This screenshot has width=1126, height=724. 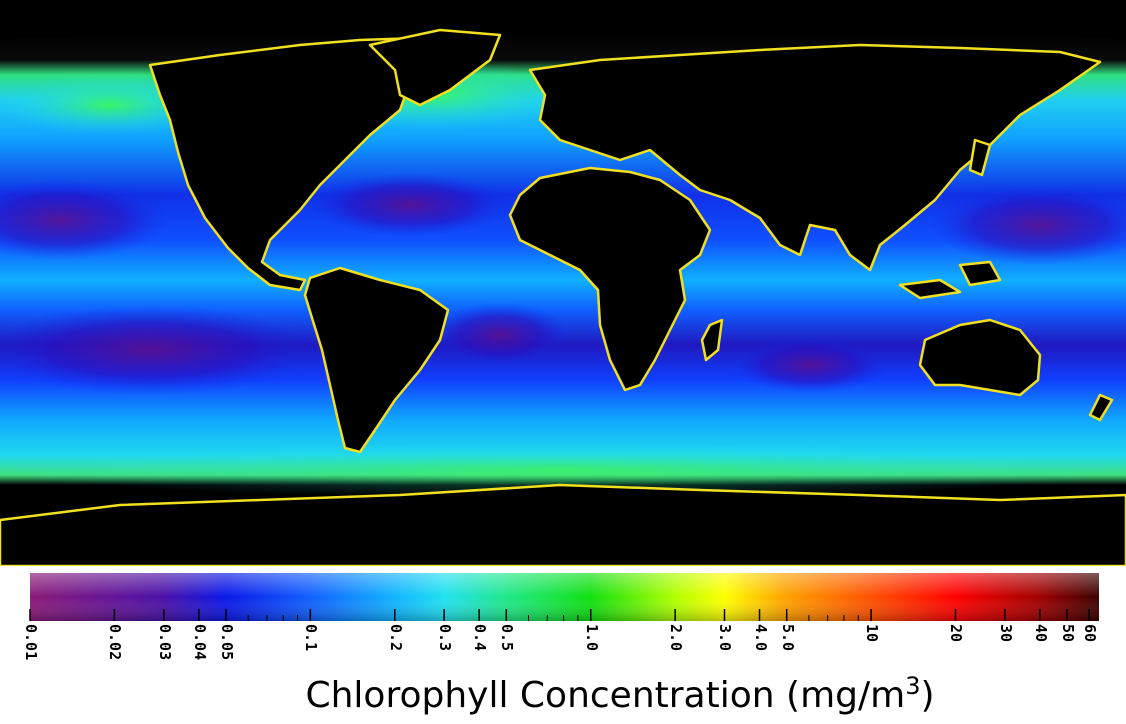 I want to click on land-antarctica, so click(x=563, y=524).